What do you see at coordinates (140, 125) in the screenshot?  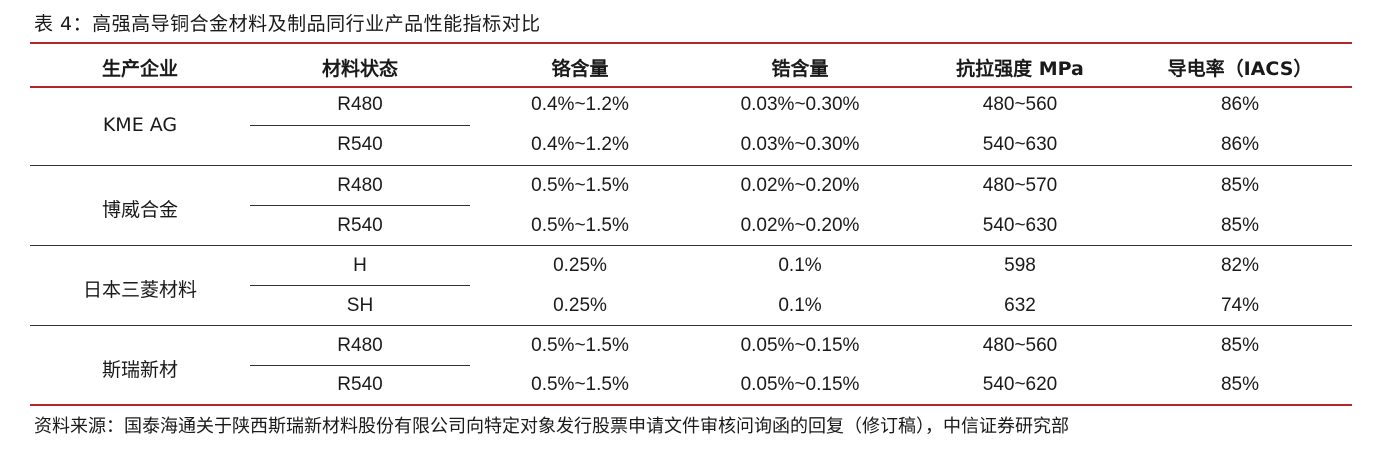 I see `company-name: KME AG` at bounding box center [140, 125].